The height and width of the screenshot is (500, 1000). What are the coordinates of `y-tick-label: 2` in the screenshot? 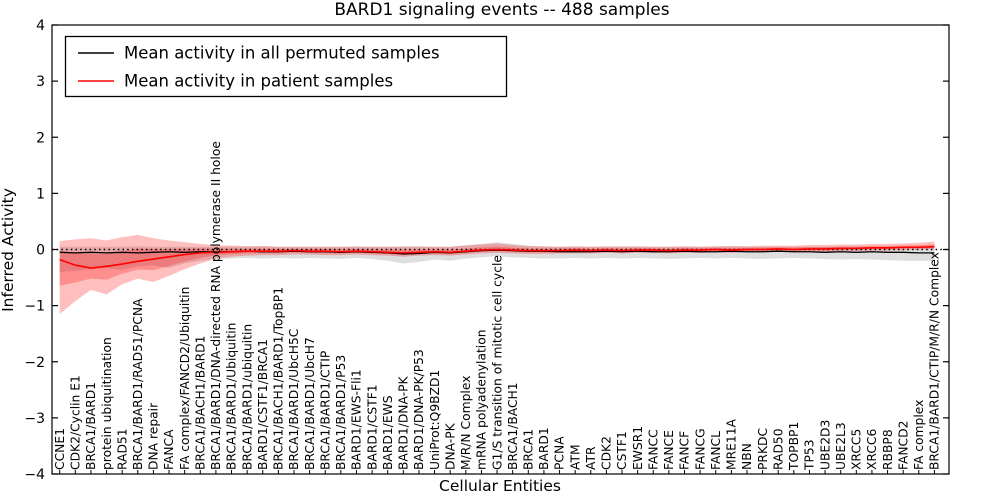 It's located at (40, 138).